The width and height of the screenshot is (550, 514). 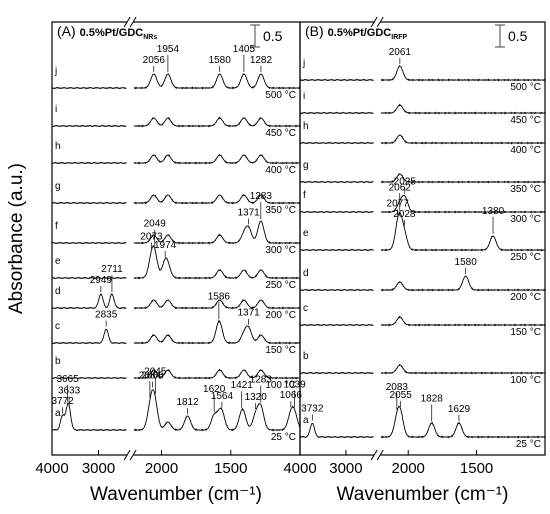 What do you see at coordinates (106, 315) in the screenshot?
I see `peak-label: 2835` at bounding box center [106, 315].